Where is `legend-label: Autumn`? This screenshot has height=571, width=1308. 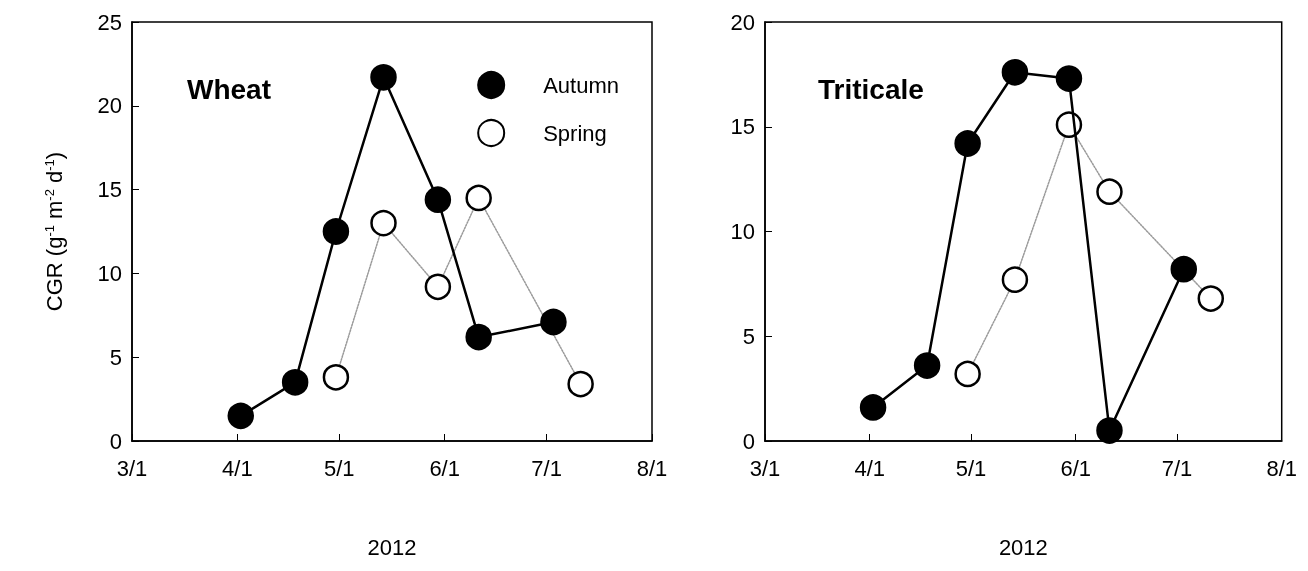
legend-label: Autumn is located at coordinates (581, 85).